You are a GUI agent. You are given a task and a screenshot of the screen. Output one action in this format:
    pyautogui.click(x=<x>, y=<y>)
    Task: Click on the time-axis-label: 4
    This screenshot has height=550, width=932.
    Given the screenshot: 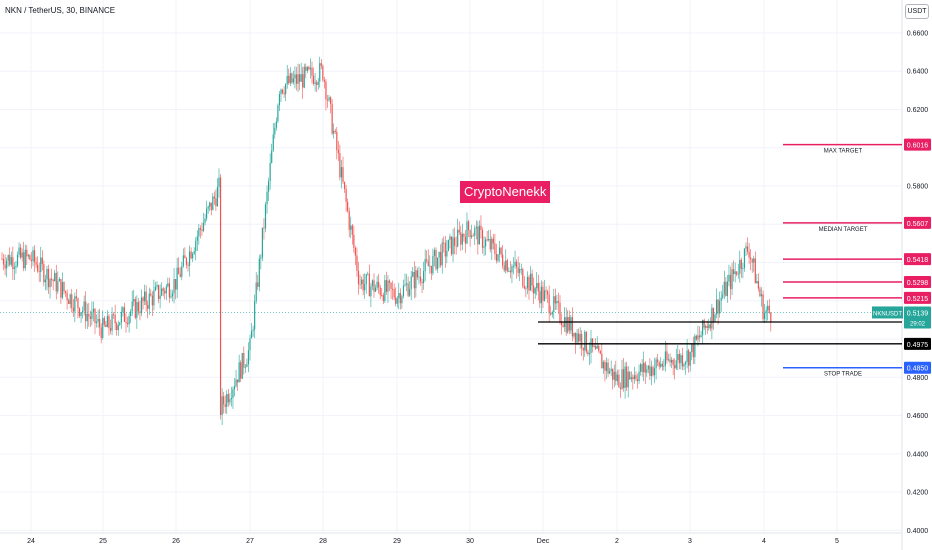 What is the action you would take?
    pyautogui.click(x=764, y=541)
    